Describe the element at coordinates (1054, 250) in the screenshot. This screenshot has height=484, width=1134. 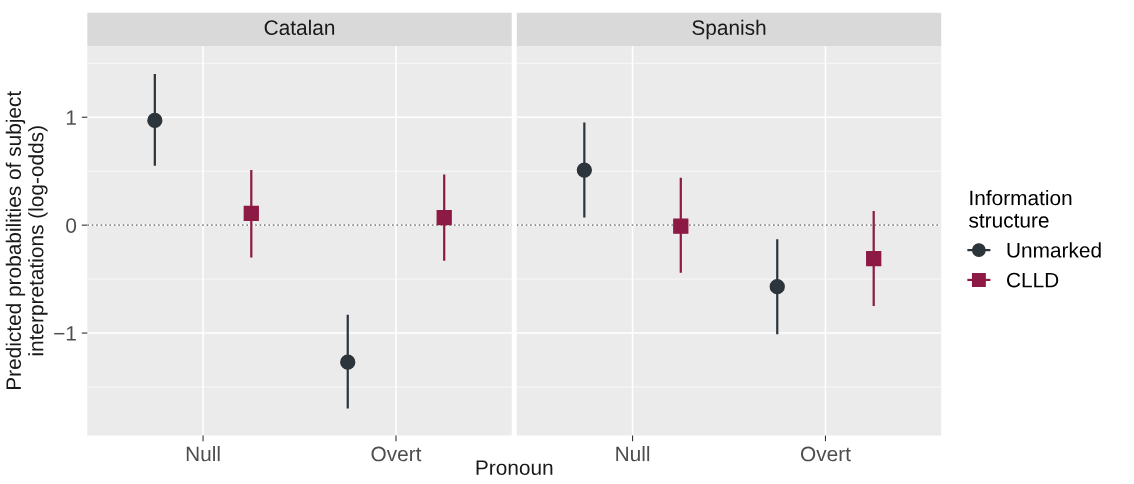
I see `legend-label: Unmarked` at that location.